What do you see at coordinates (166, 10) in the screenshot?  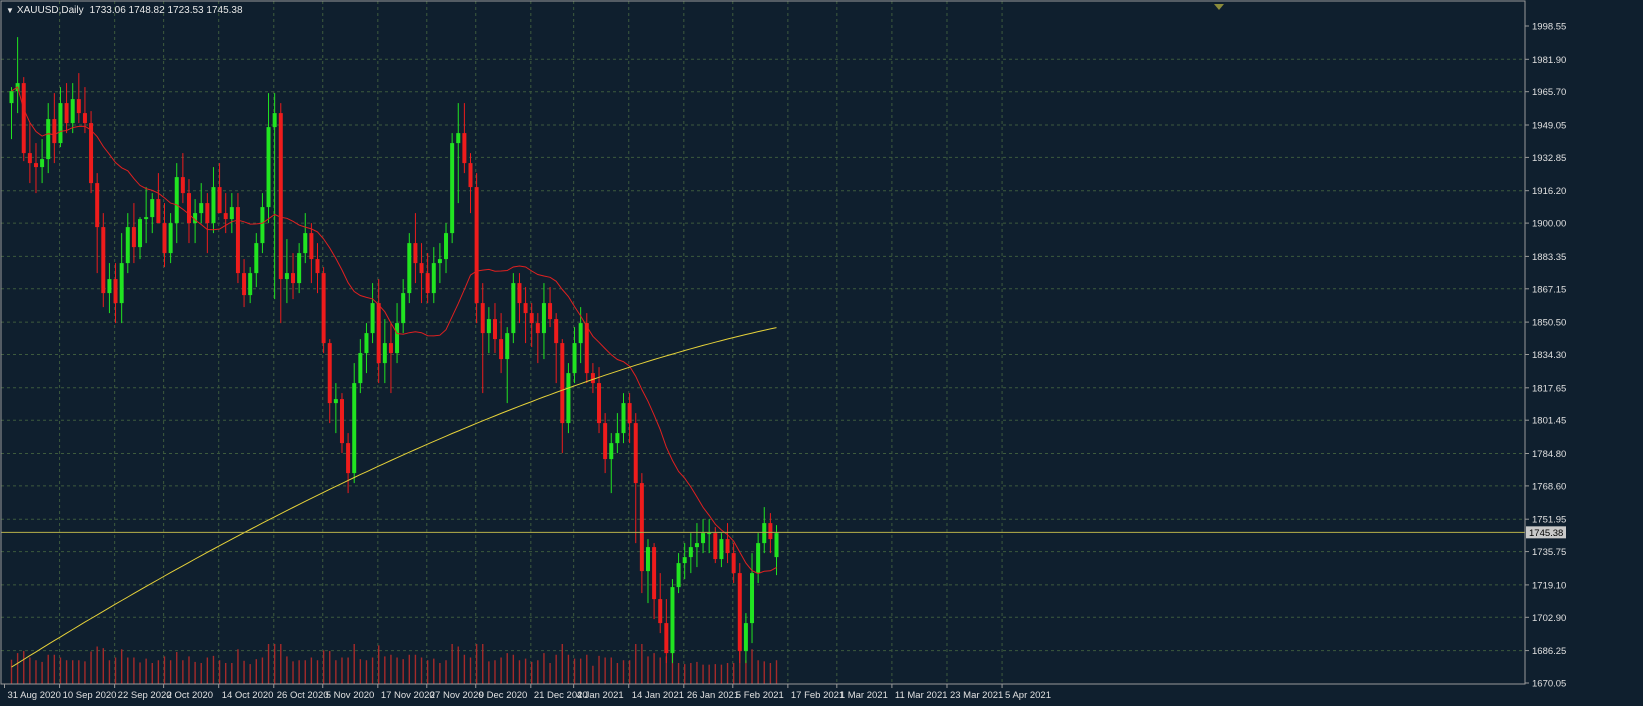 I see `ohlc-readout: 1733.06 1748.82 1723.53 1745.38` at bounding box center [166, 10].